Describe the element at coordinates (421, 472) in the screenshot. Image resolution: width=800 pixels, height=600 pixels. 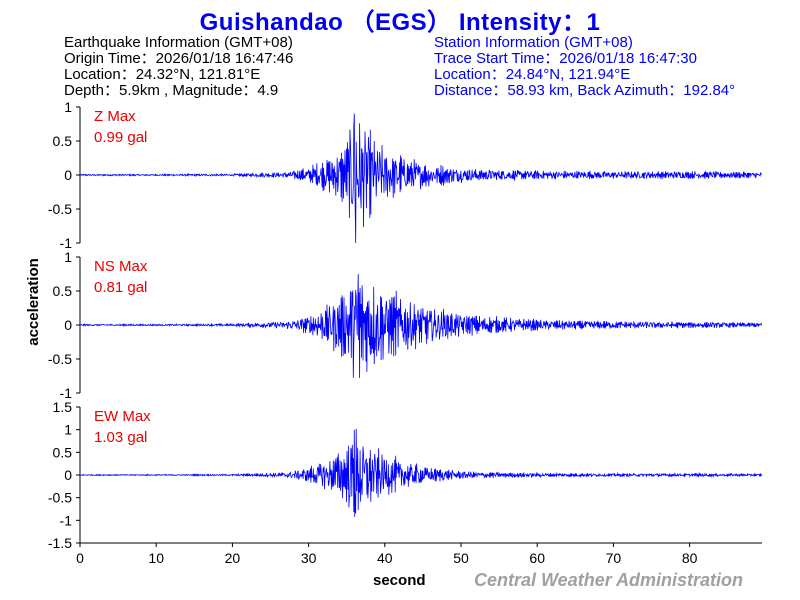
I see `panel-ew-waveform` at that location.